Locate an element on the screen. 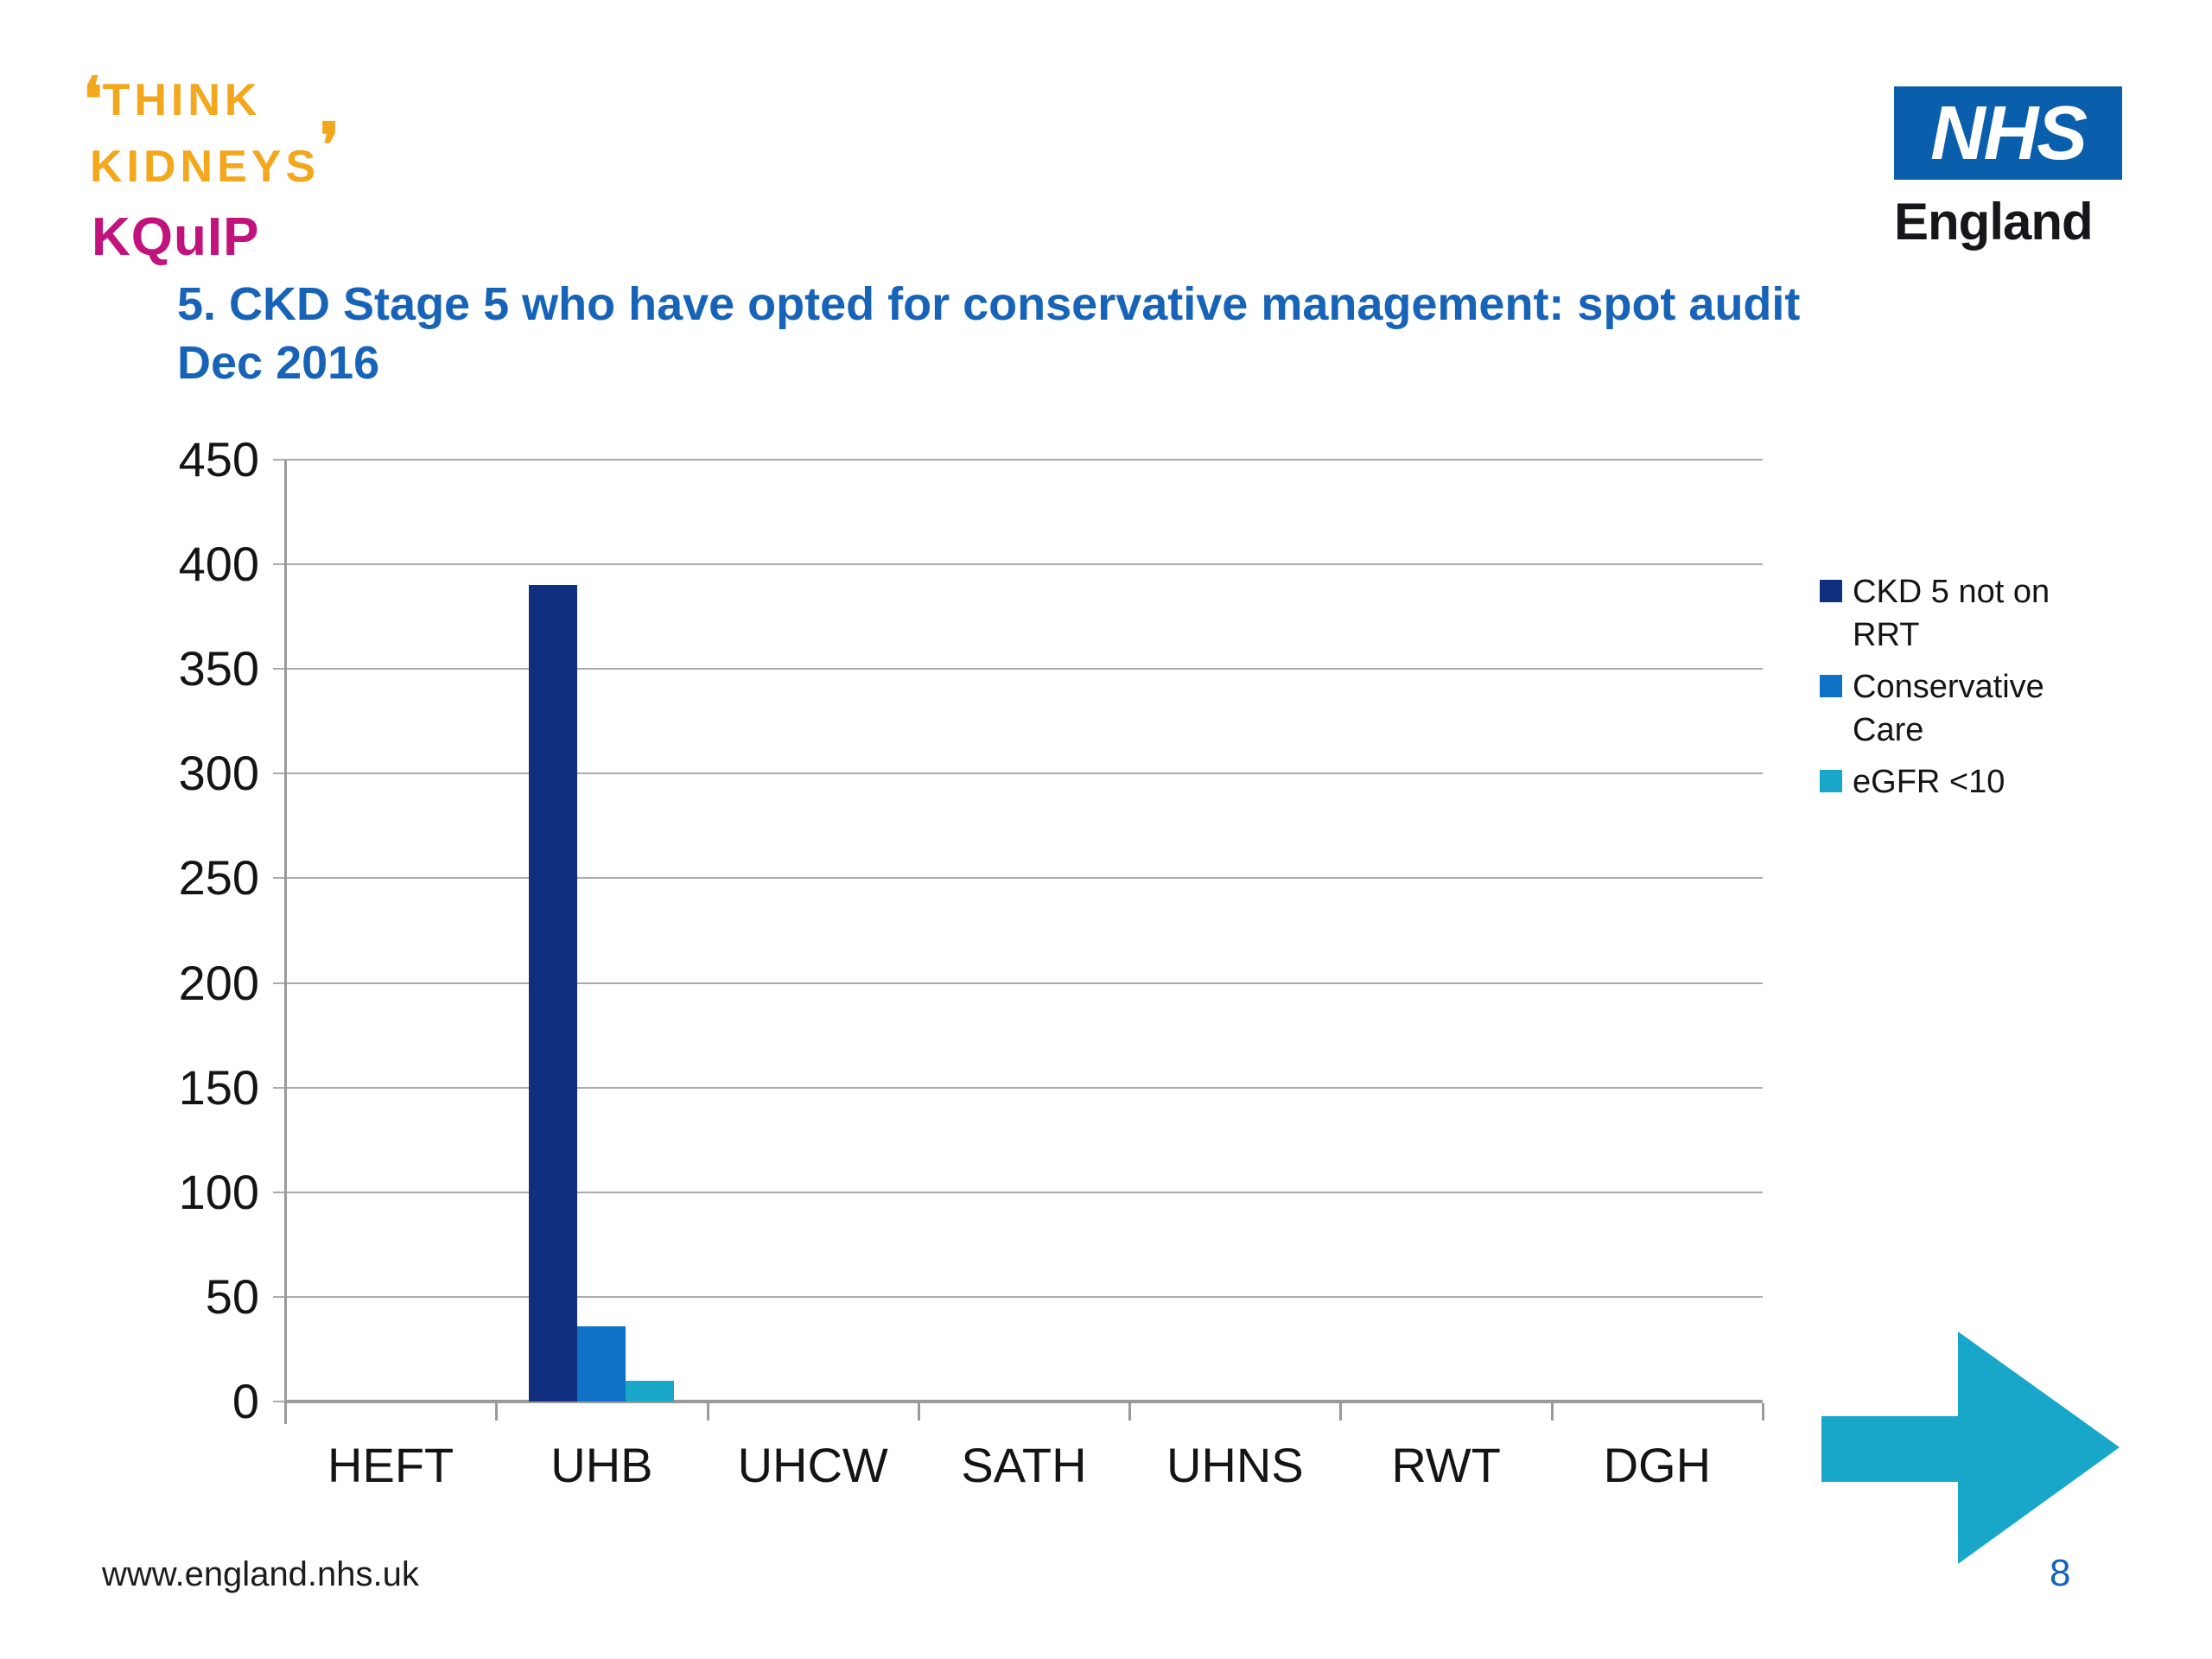 The width and height of the screenshot is (2212, 1659). x-category-label-UHCW: UHCW is located at coordinates (812, 1465).